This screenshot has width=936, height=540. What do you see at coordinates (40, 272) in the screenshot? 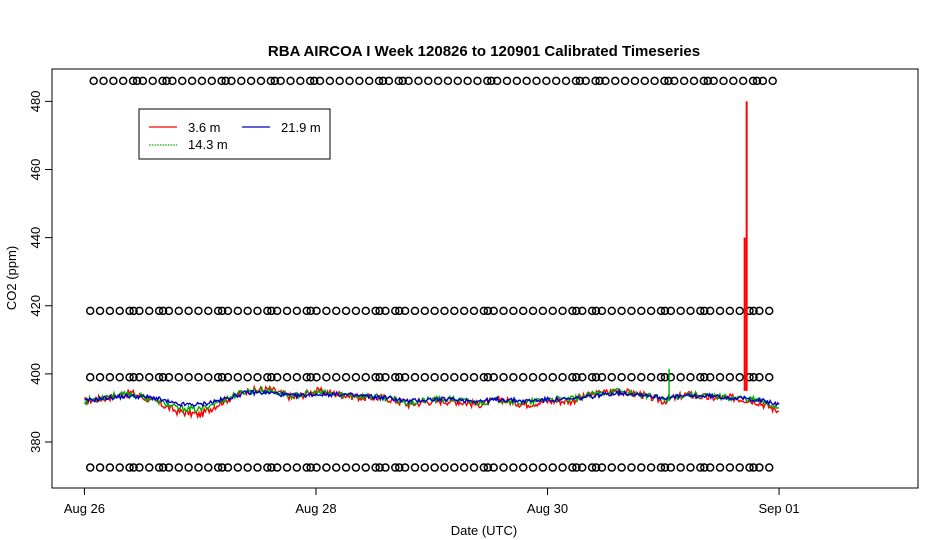
I see `y-axis: 380 400 420 440 460 480` at bounding box center [40, 272].